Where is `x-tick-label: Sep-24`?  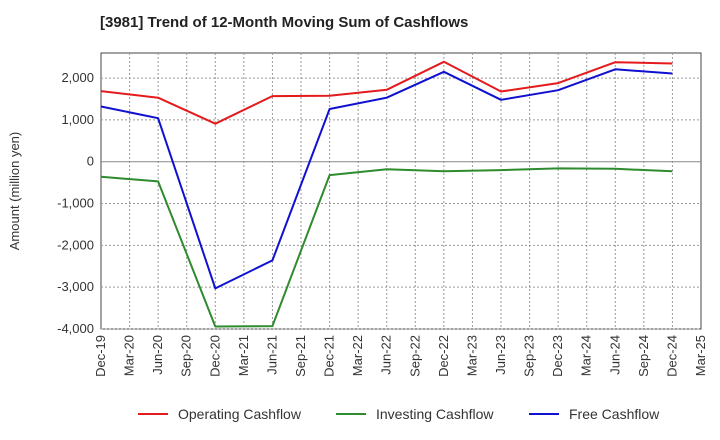
x-tick-label: Sep-24 is located at coordinates (643, 356).